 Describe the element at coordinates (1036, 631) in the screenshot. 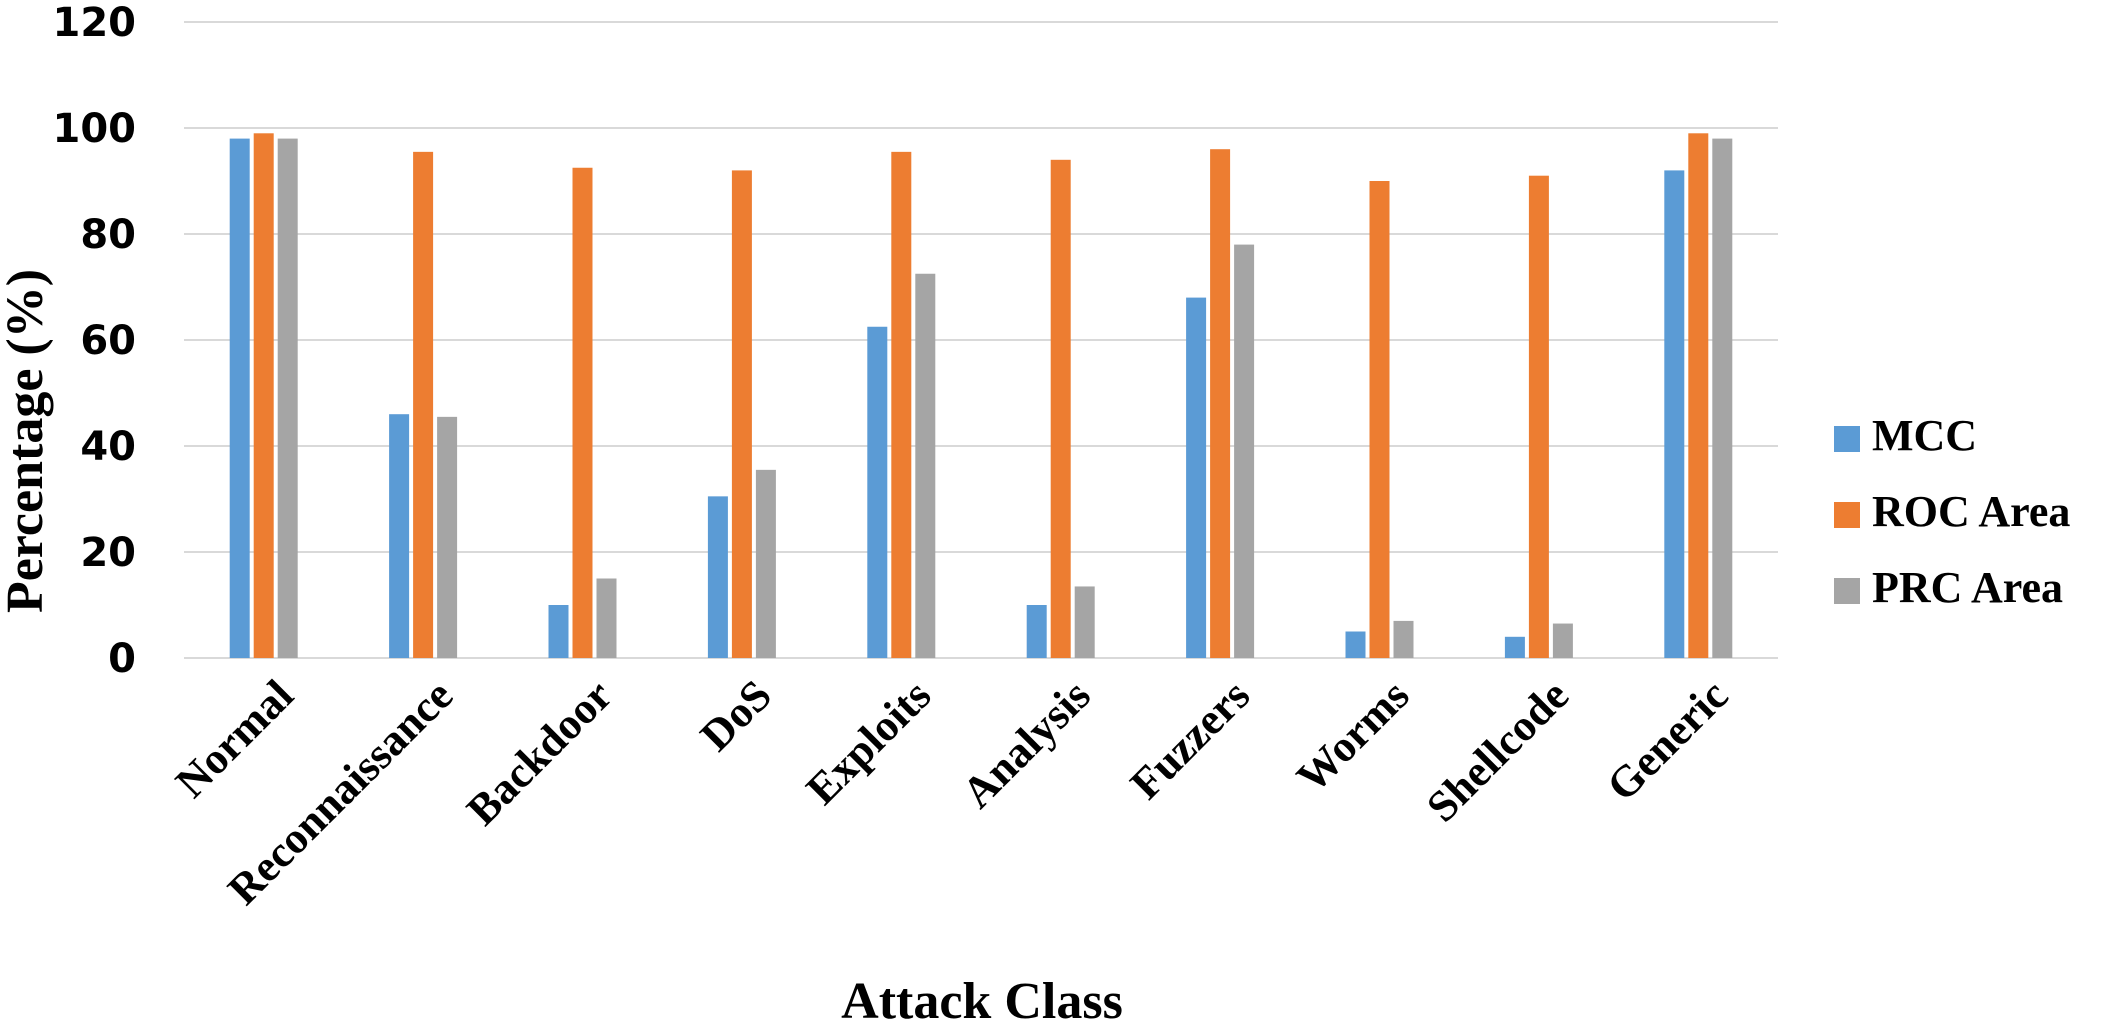

I see `bar-mcc-analysis` at that location.